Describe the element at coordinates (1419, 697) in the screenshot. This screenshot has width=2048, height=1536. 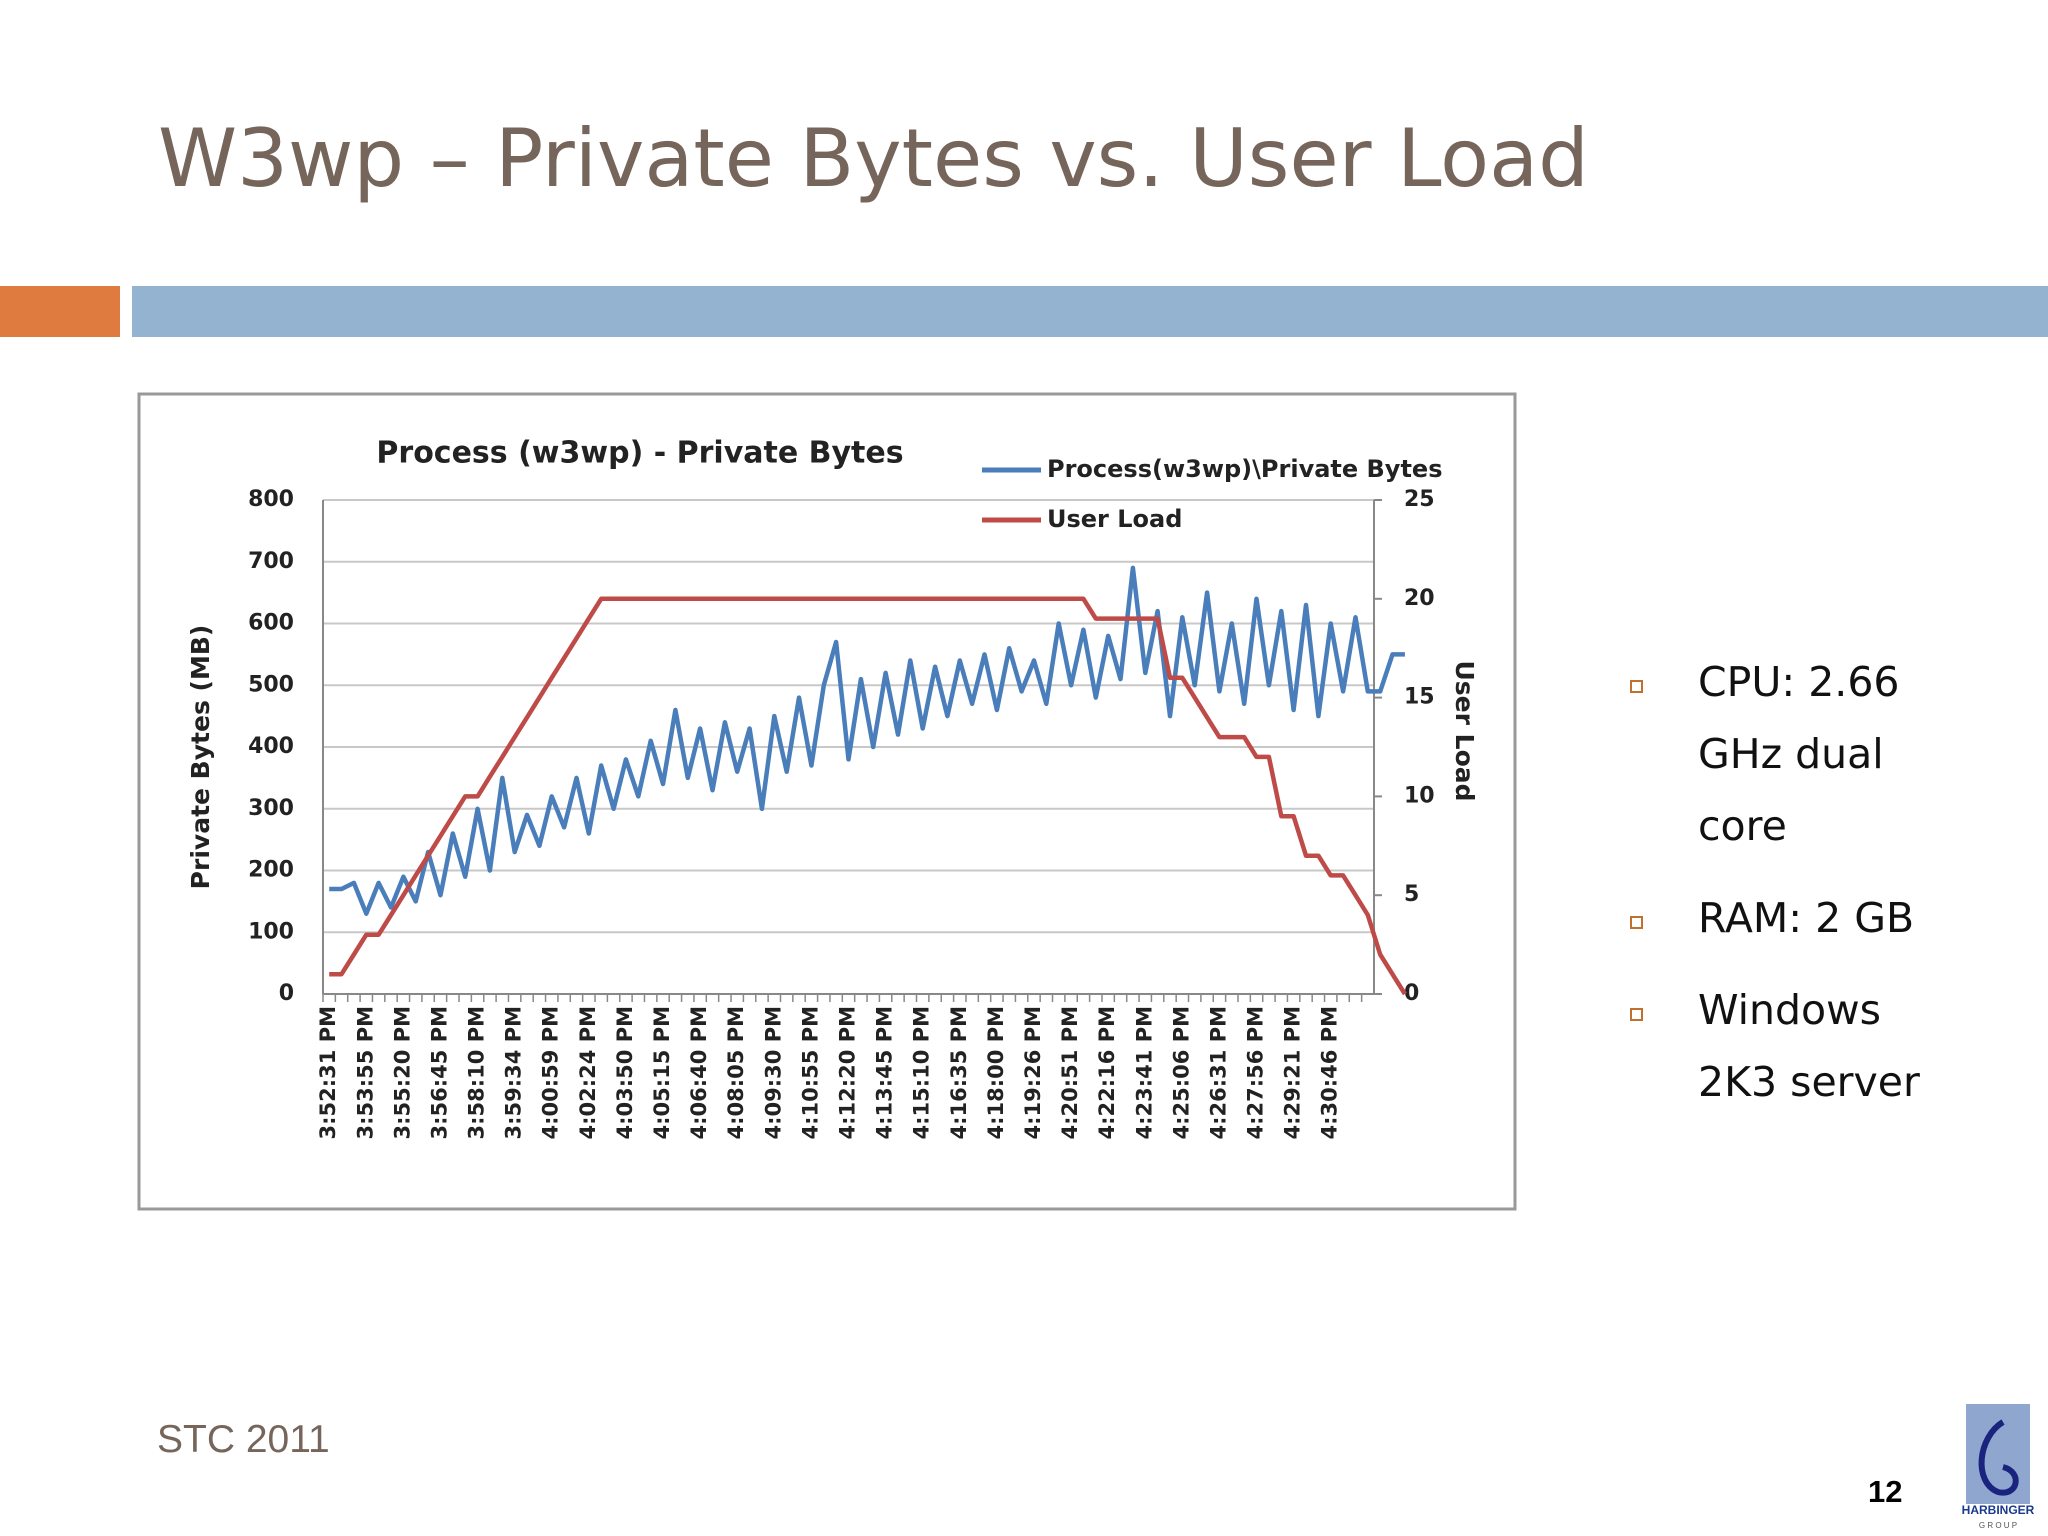
I see `y2-tick-label: 15` at that location.